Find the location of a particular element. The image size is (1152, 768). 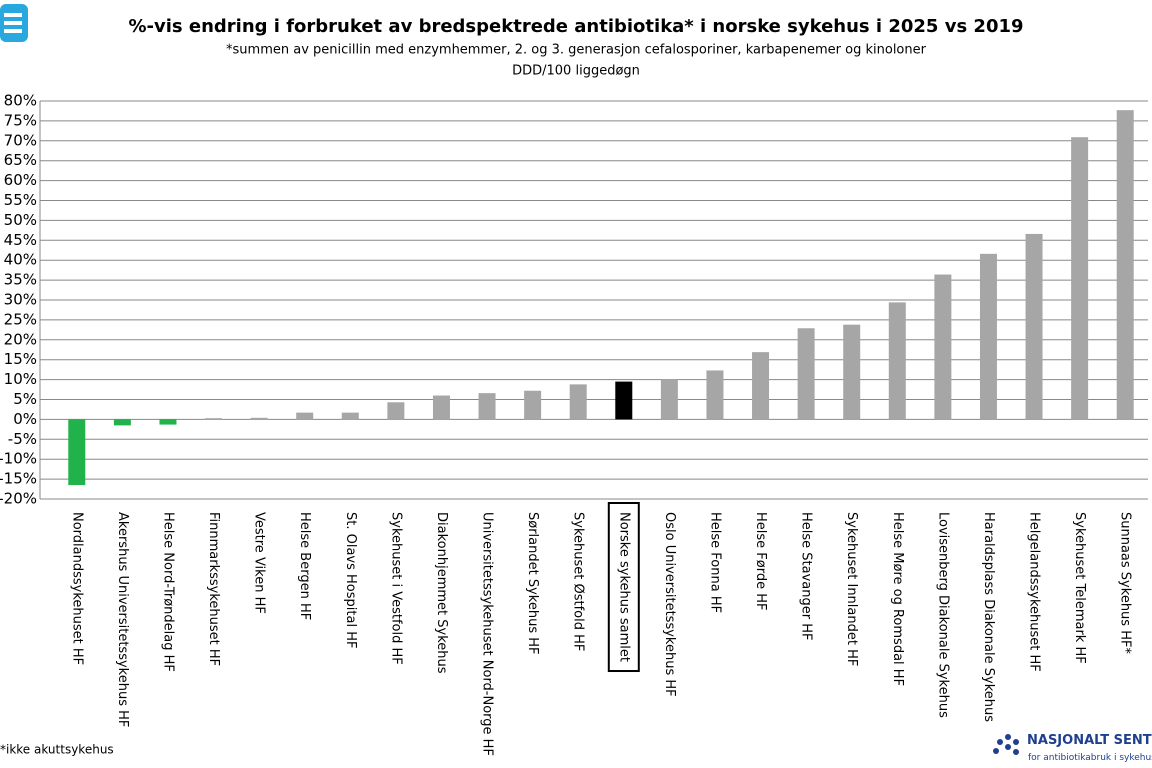

y-tick-label: 30% is located at coordinates (20, 300).